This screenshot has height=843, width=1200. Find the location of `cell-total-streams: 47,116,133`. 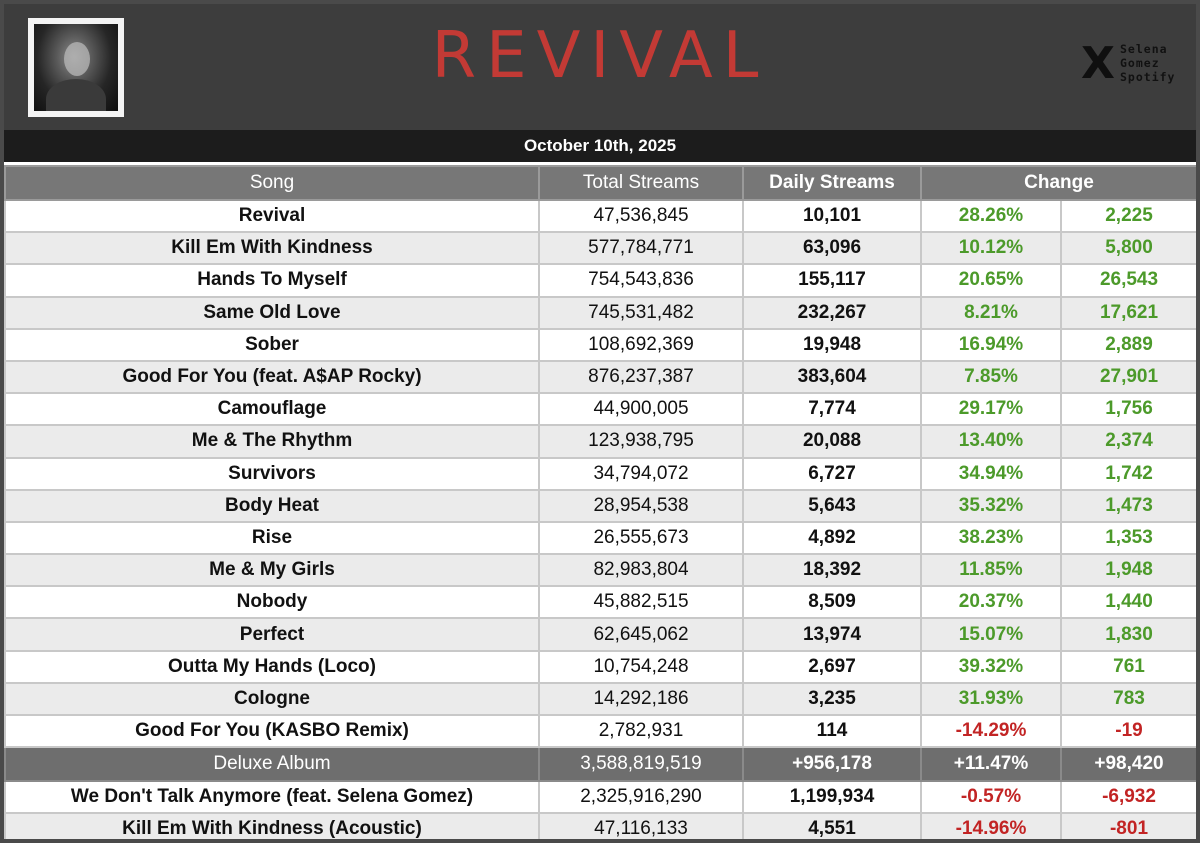

cell-total-streams: 47,116,133 is located at coordinates (641, 825).